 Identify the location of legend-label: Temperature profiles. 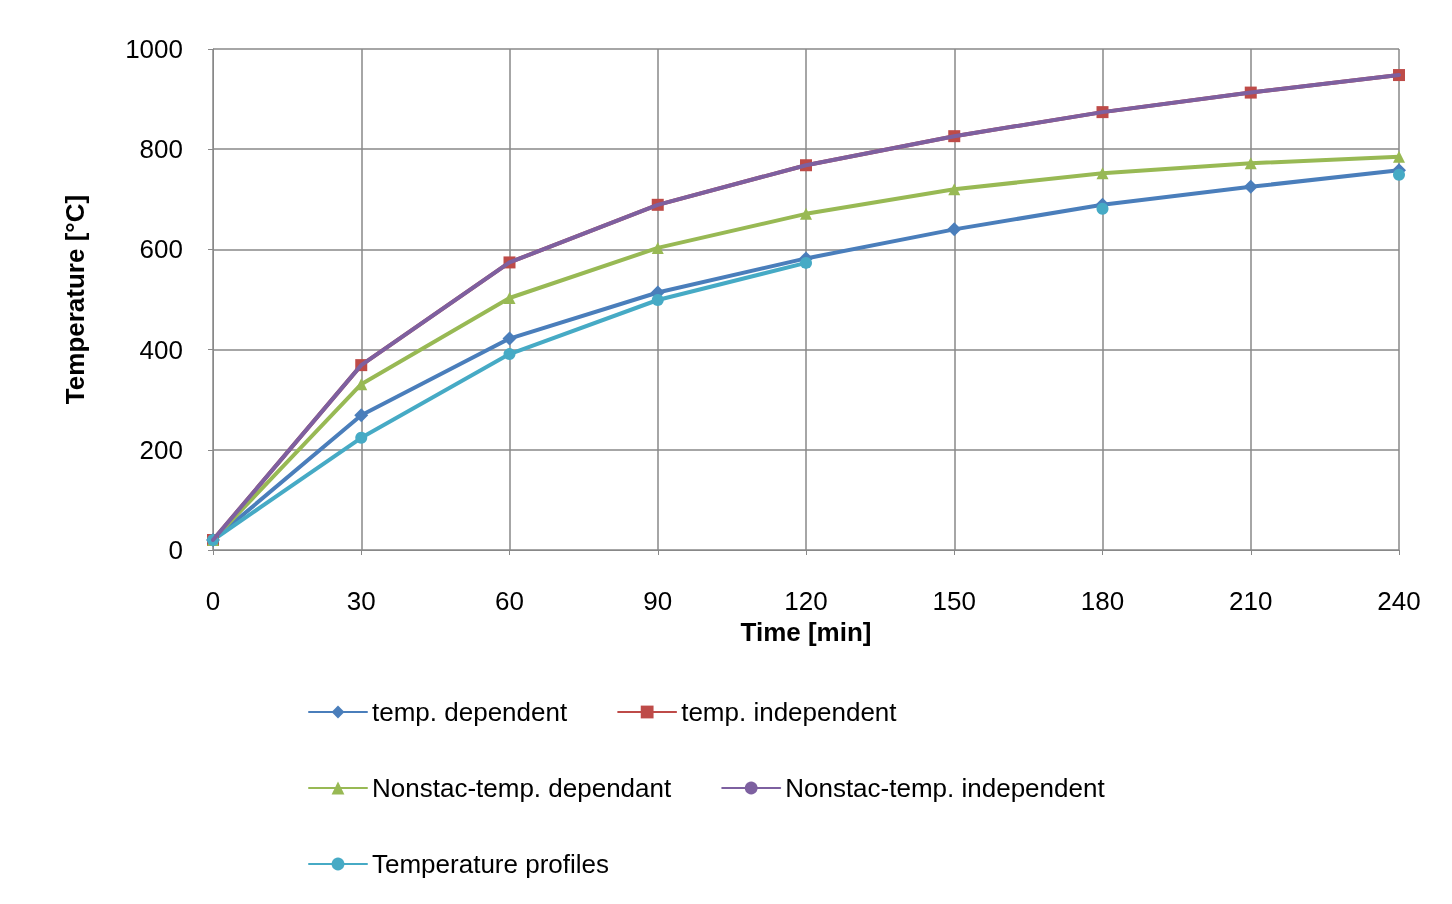
(490, 864).